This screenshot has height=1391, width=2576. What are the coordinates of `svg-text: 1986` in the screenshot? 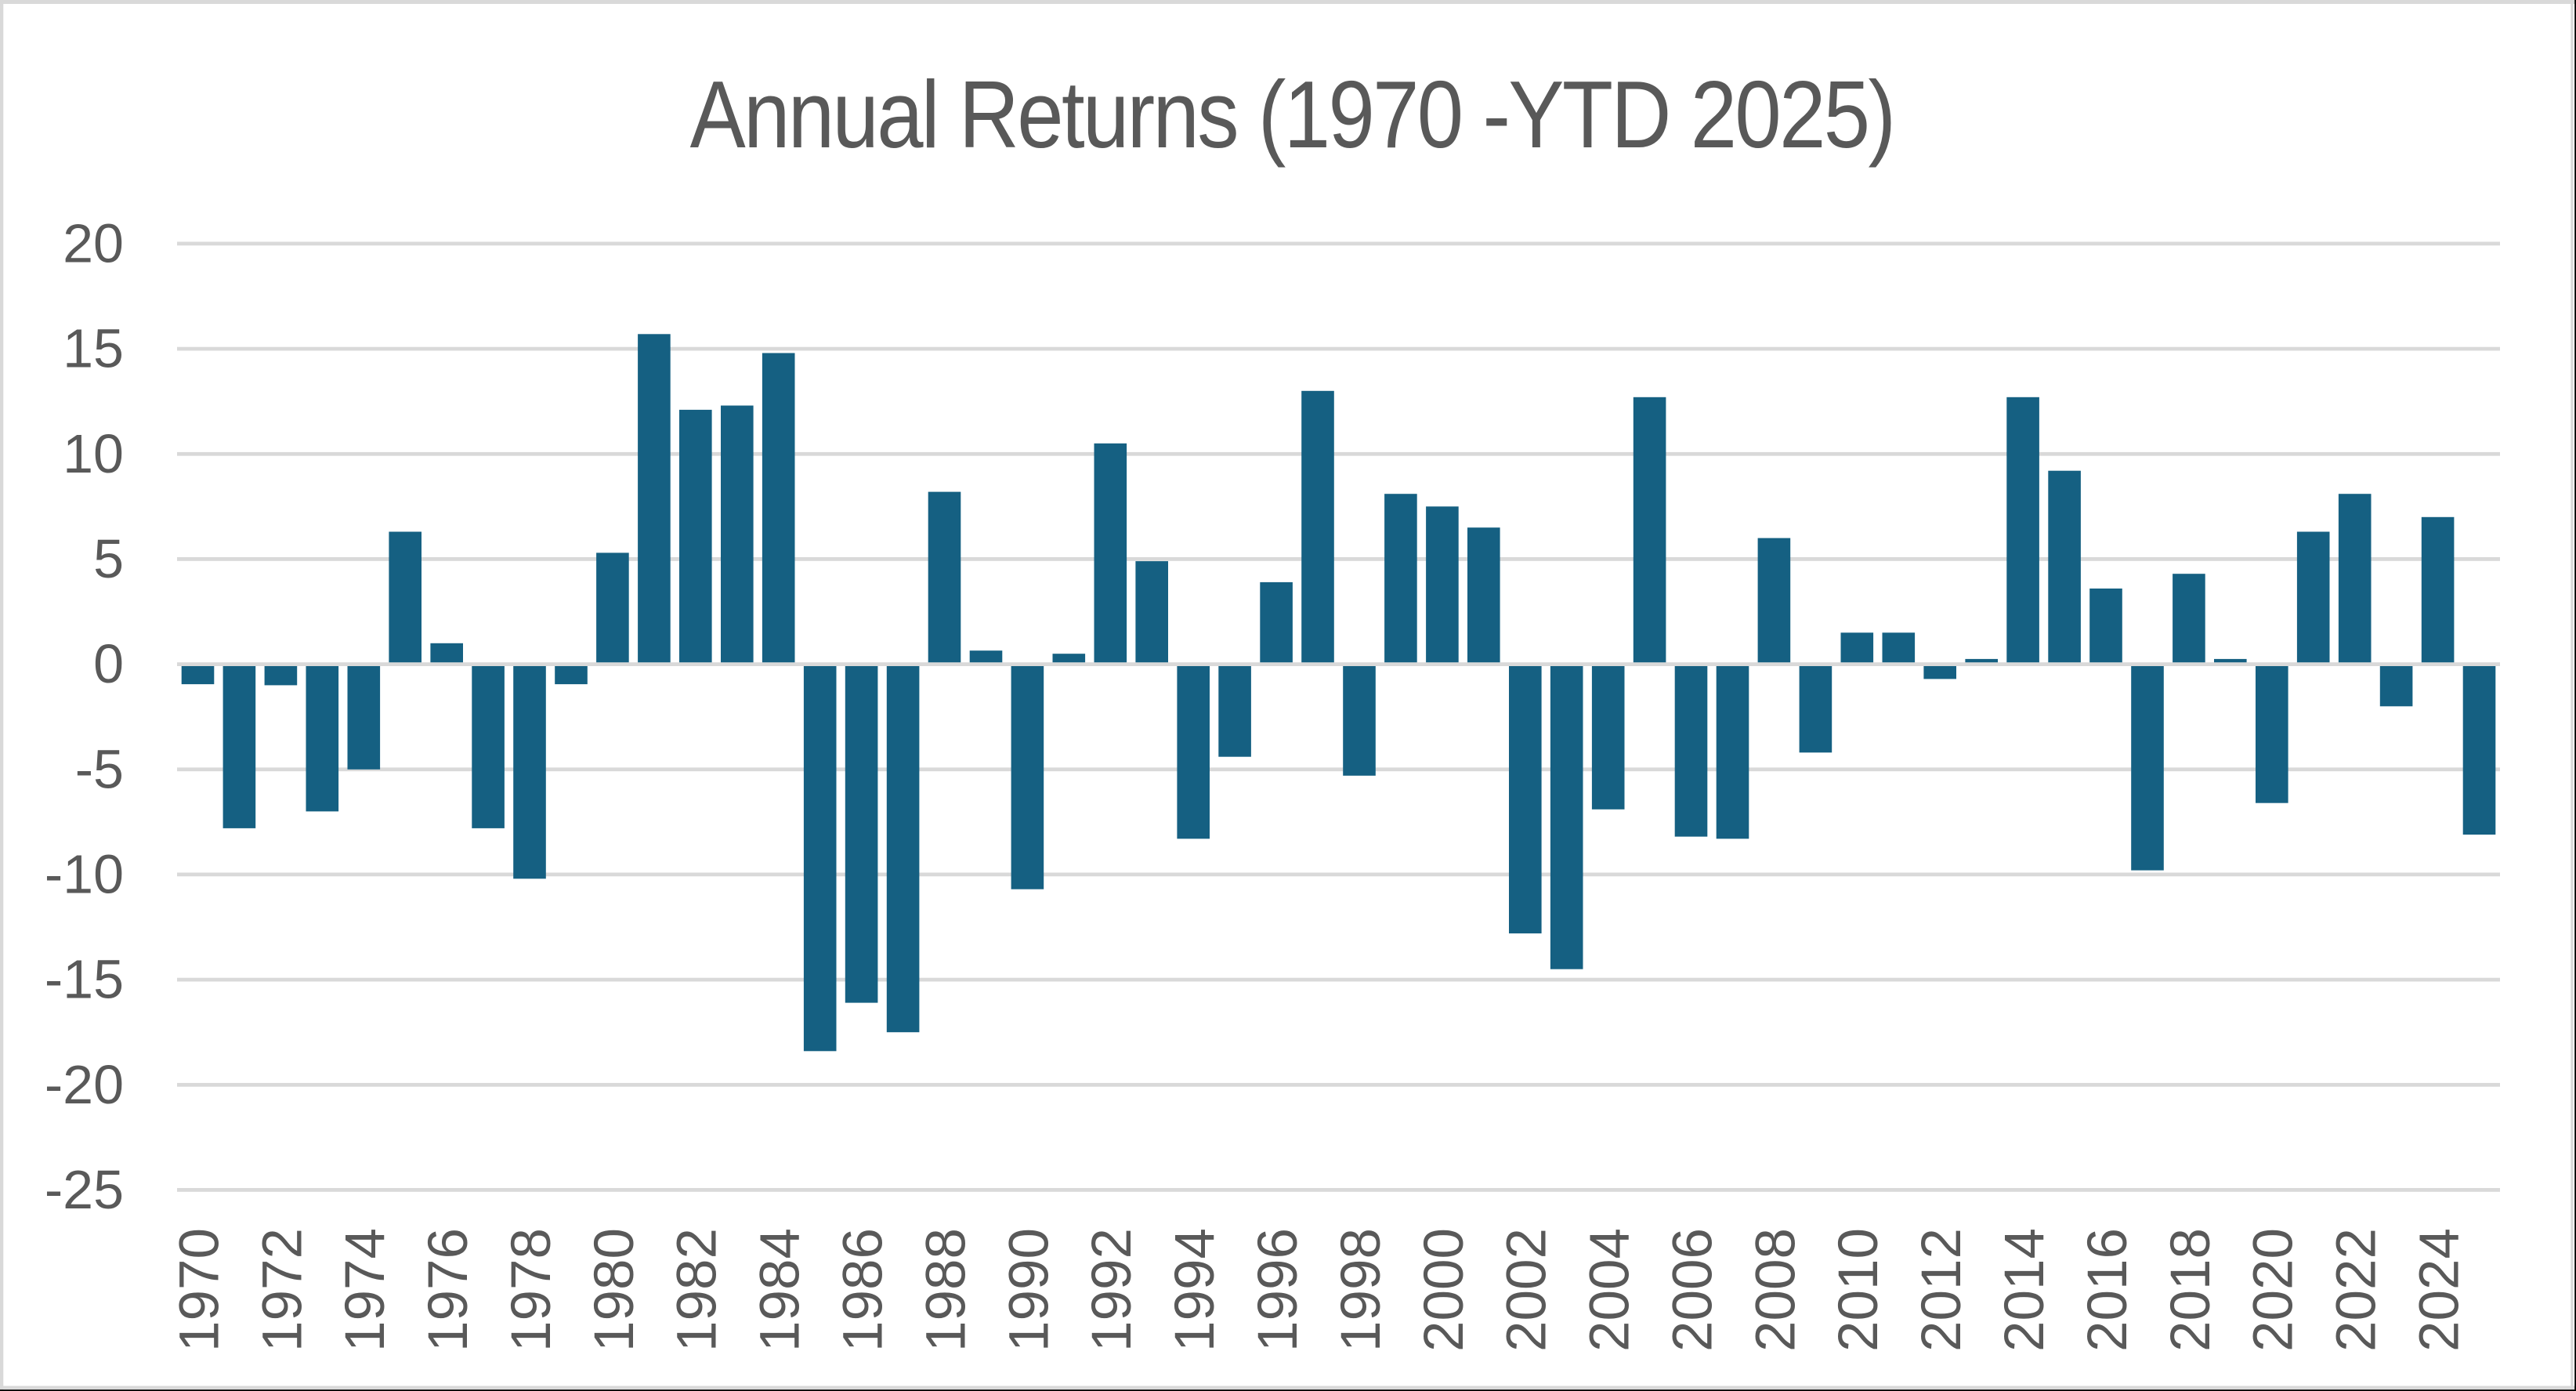 It's located at (864, 1290).